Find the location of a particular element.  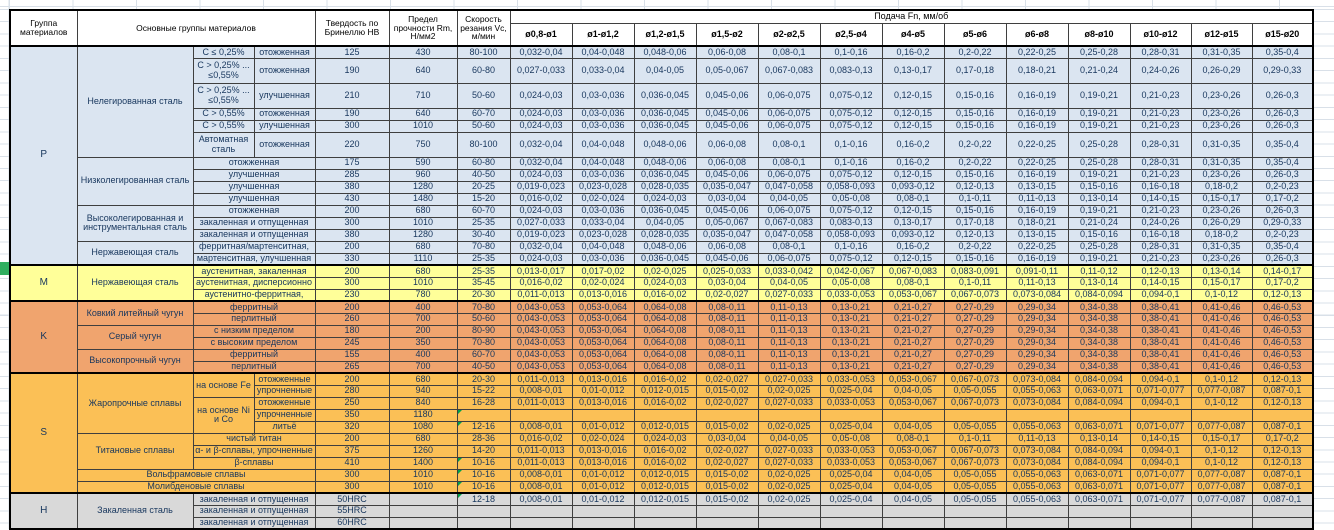

feed-value-cell: 0,31-0,35 is located at coordinates (1221, 52).